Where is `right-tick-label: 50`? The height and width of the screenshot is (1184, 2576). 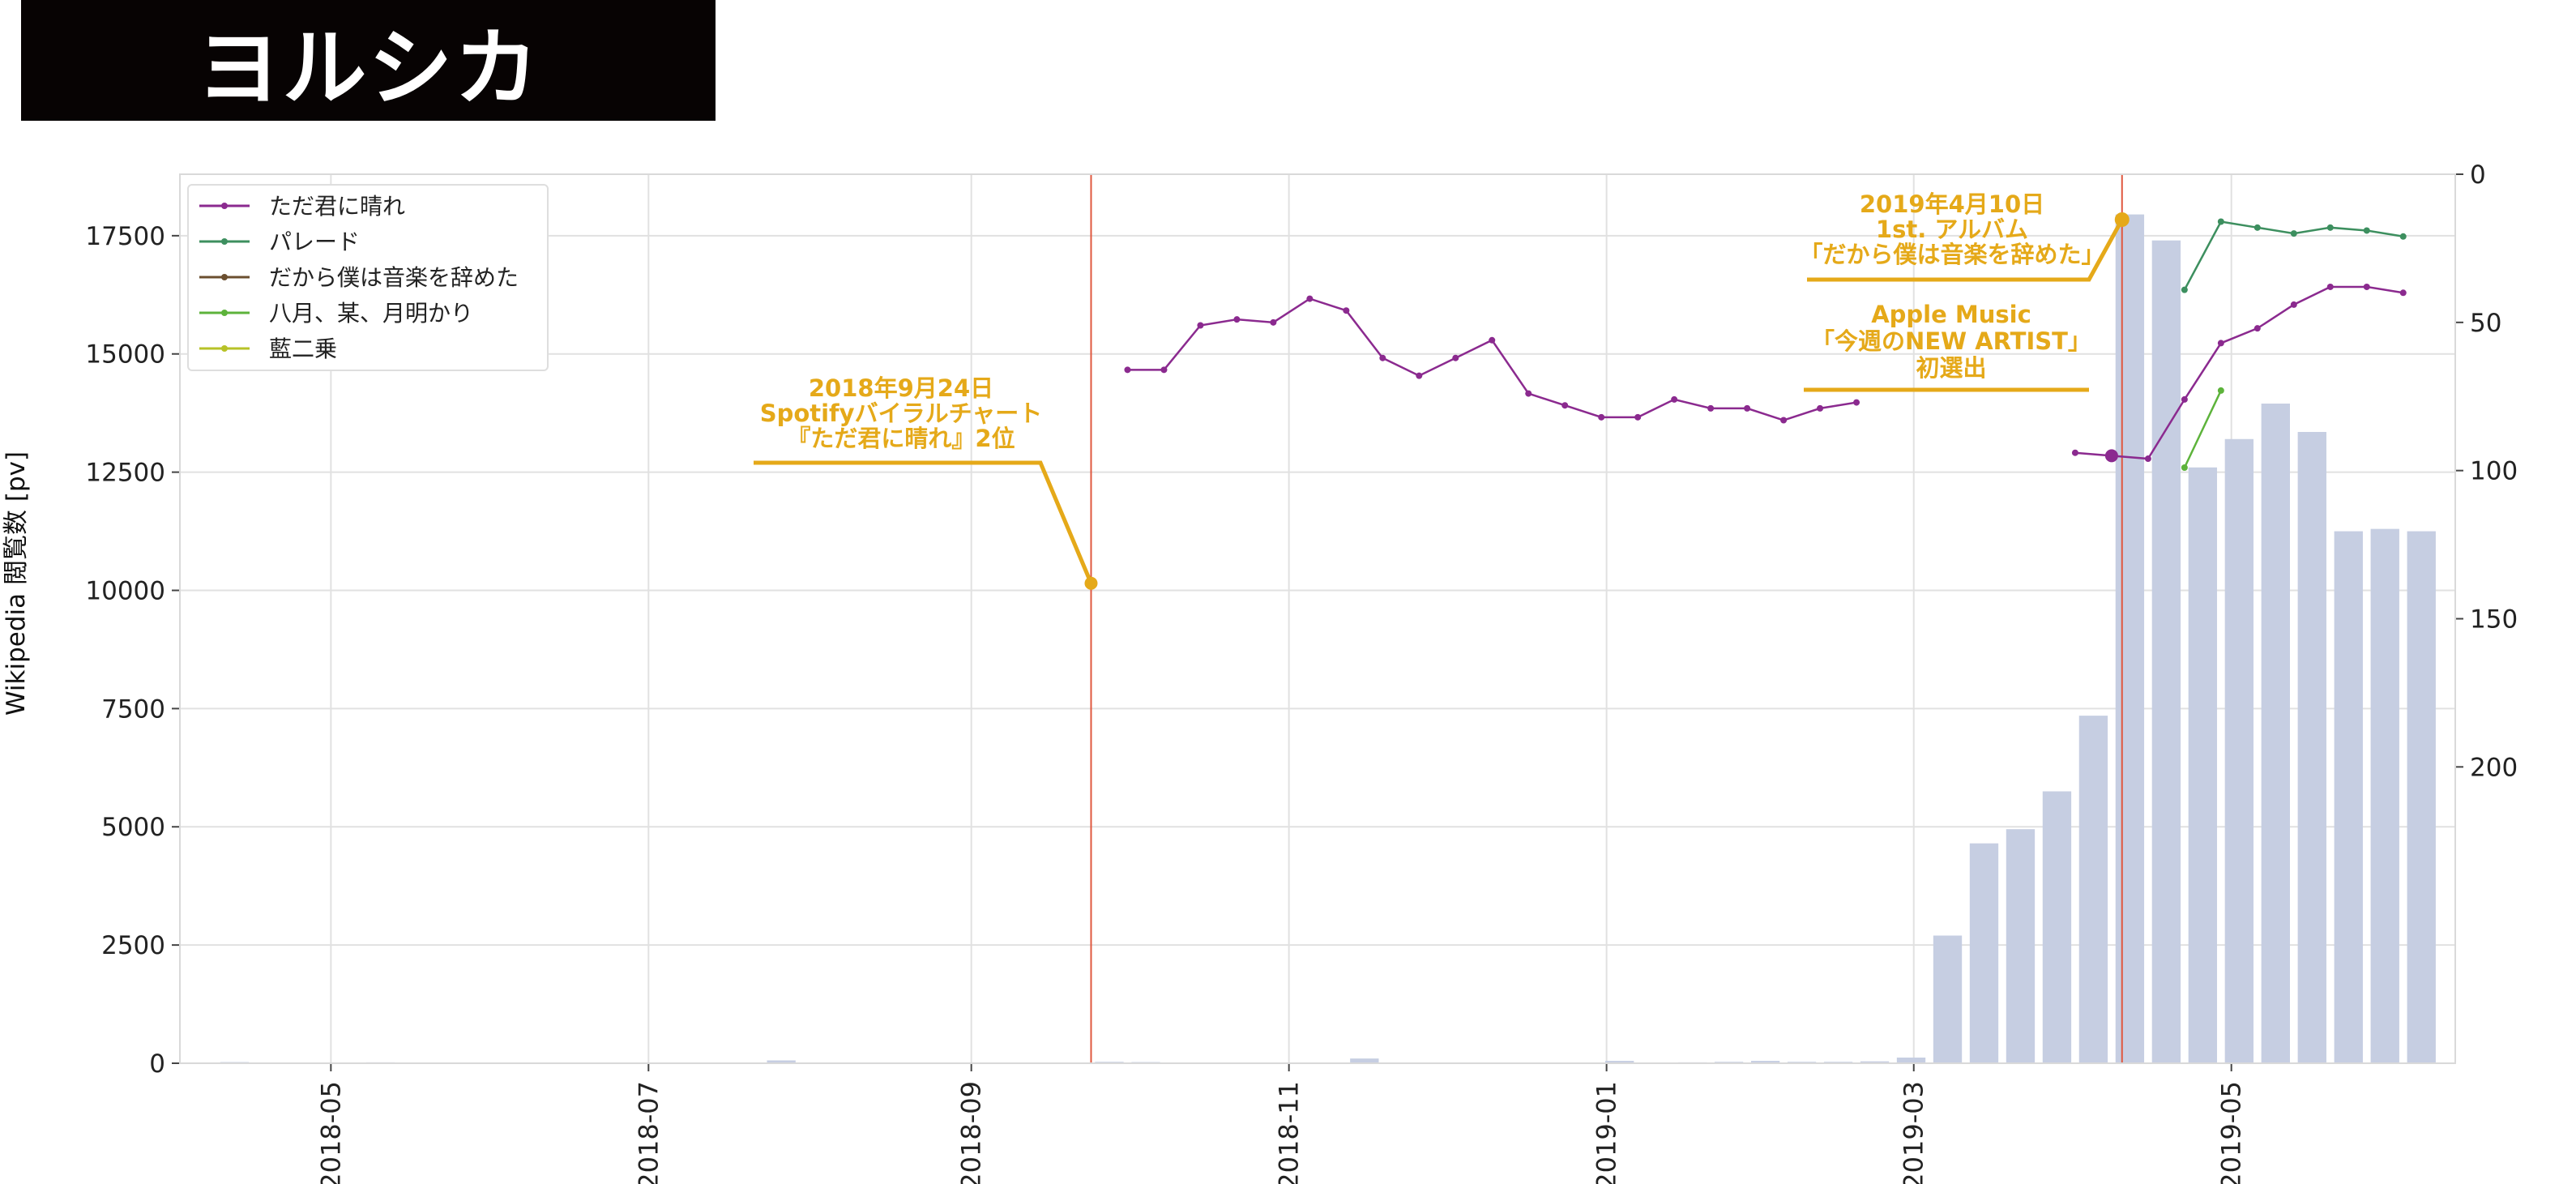 right-tick-label: 50 is located at coordinates (2485, 323).